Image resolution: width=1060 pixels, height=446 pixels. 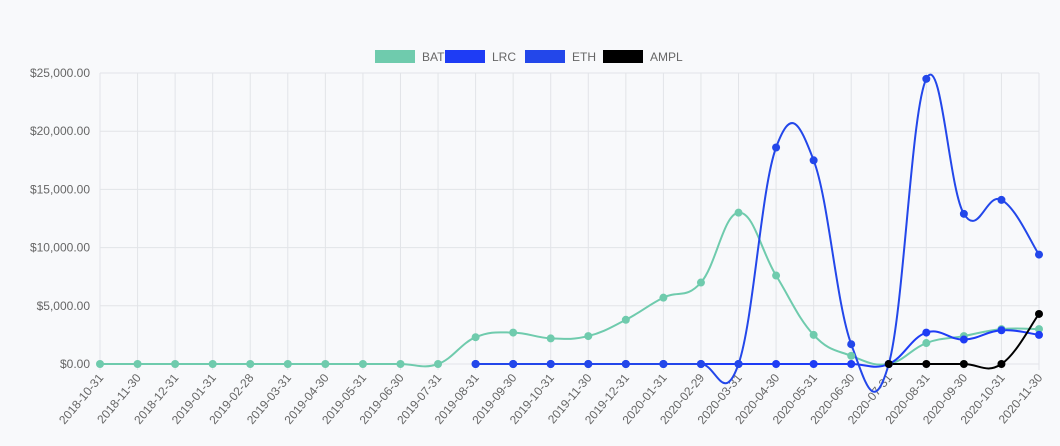 I want to click on legend-label: LRC, so click(x=504, y=57).